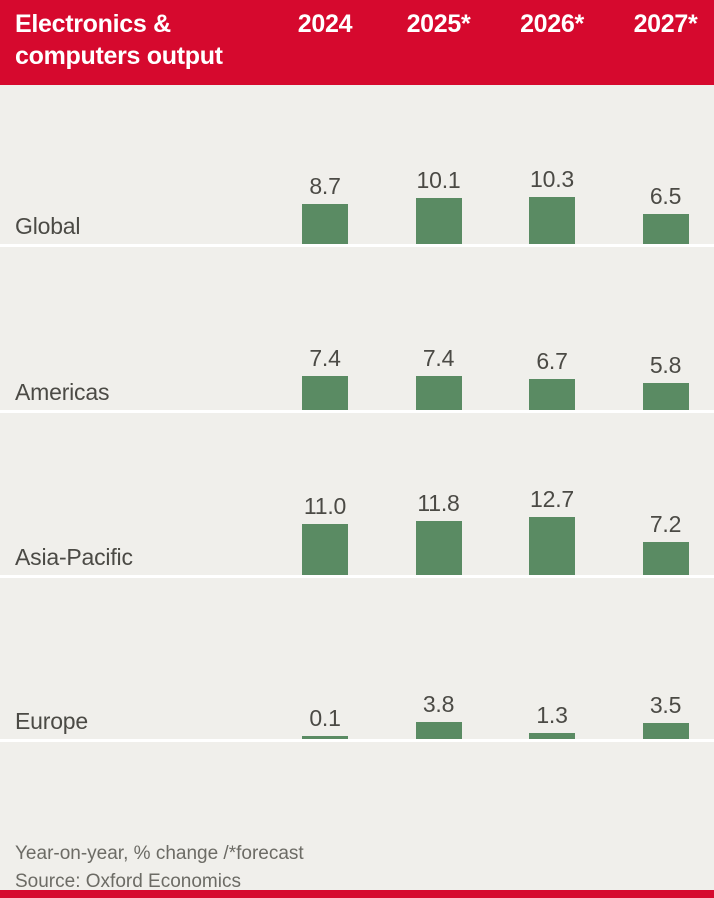 Image resolution: width=714 pixels, height=898 pixels. Describe the element at coordinates (552, 715) in the screenshot. I see `bar-value-label: 1.3` at that location.